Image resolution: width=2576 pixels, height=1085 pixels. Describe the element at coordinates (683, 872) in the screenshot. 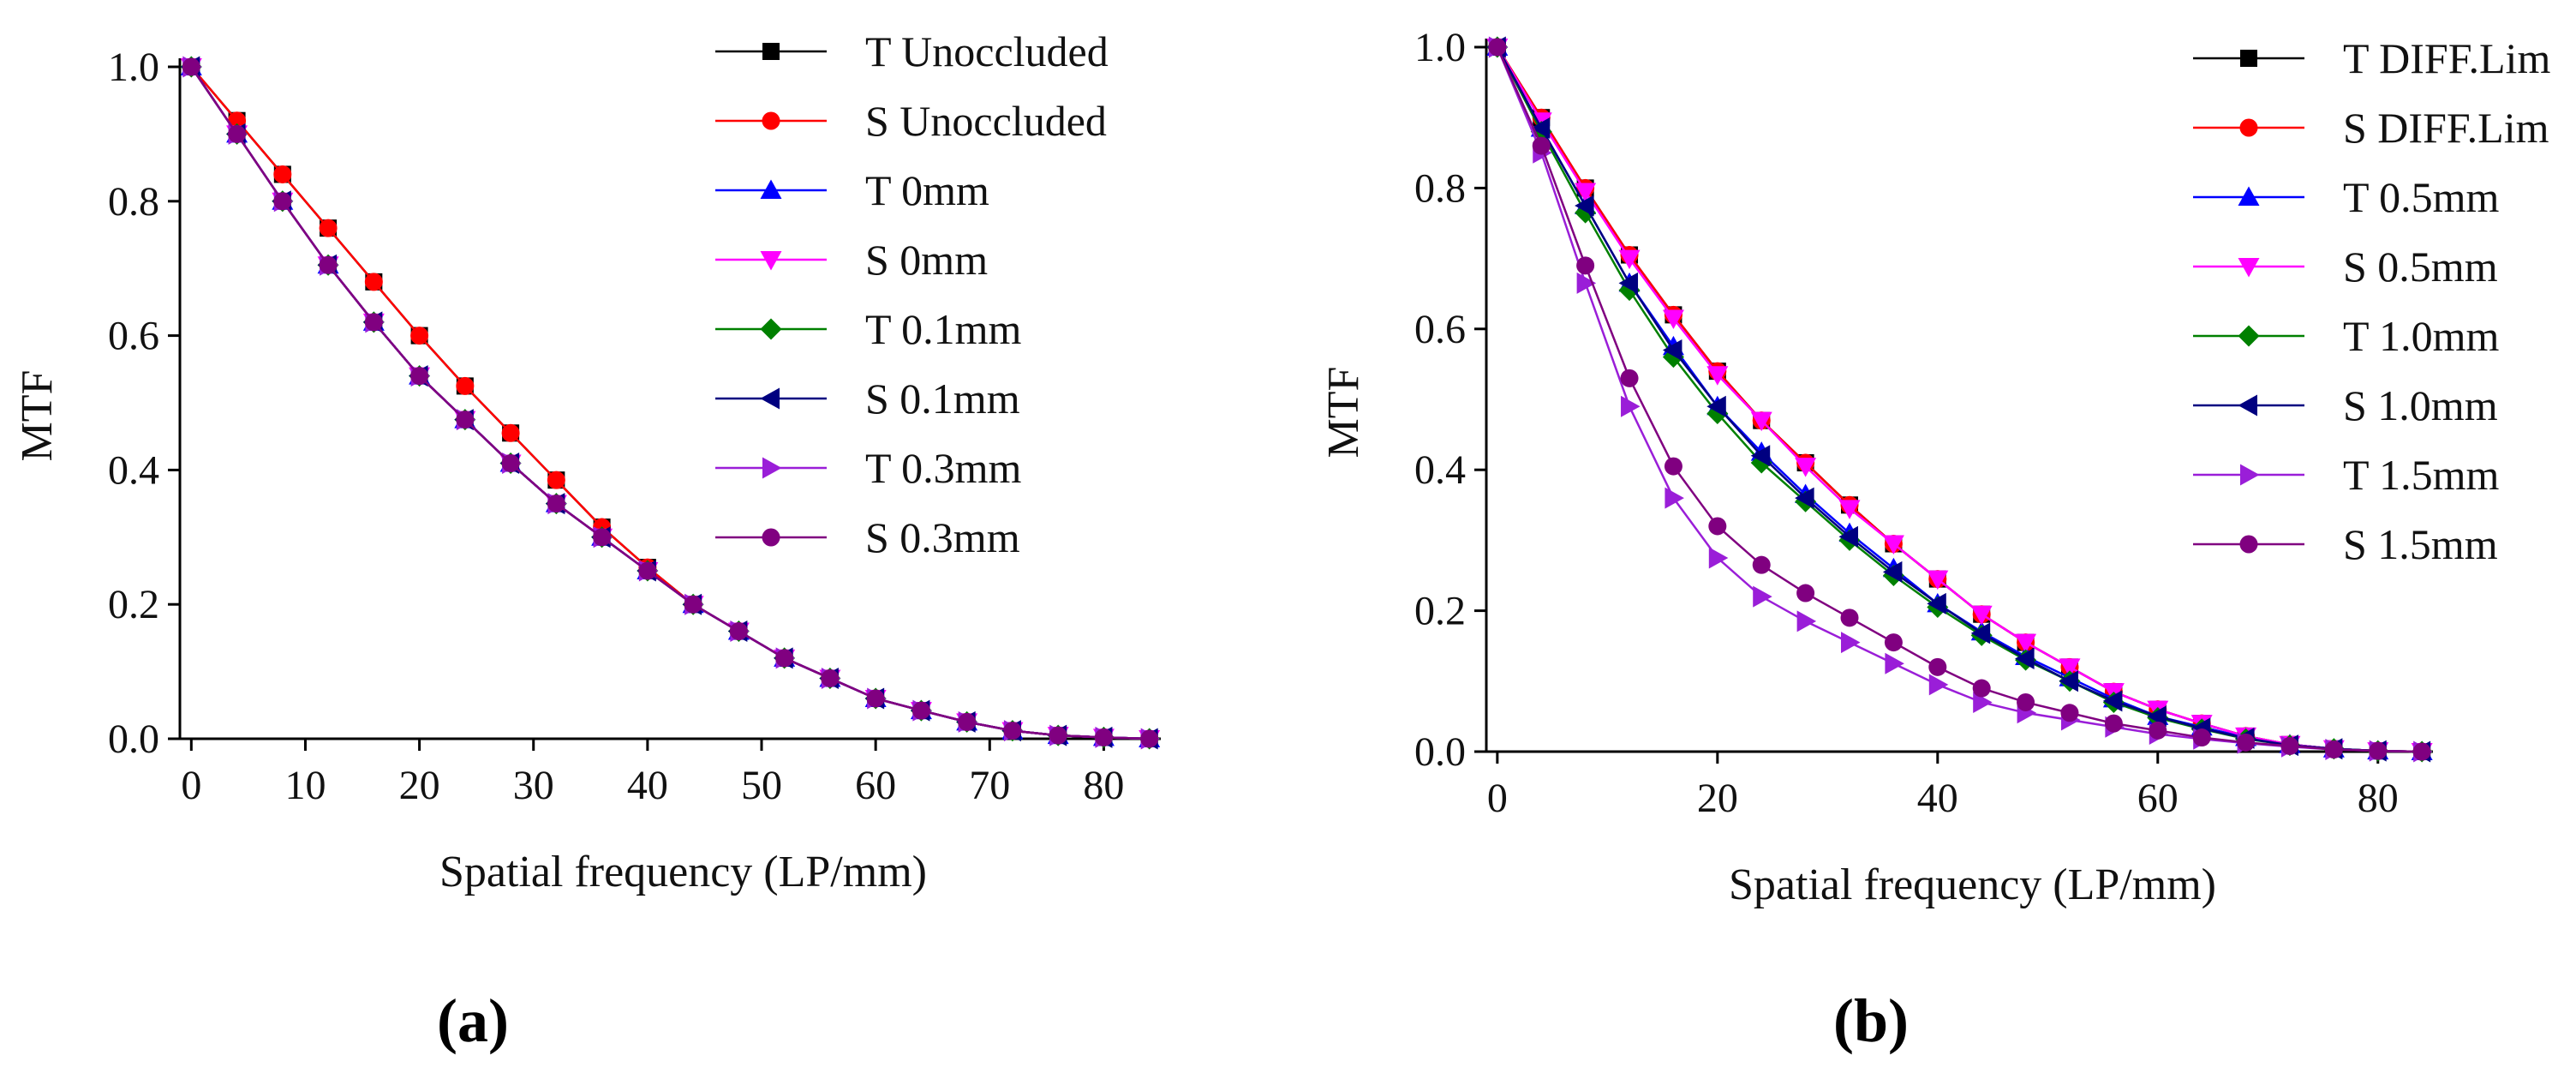

I see `x-axis-title: Spatial frequency (LP/mm)` at that location.